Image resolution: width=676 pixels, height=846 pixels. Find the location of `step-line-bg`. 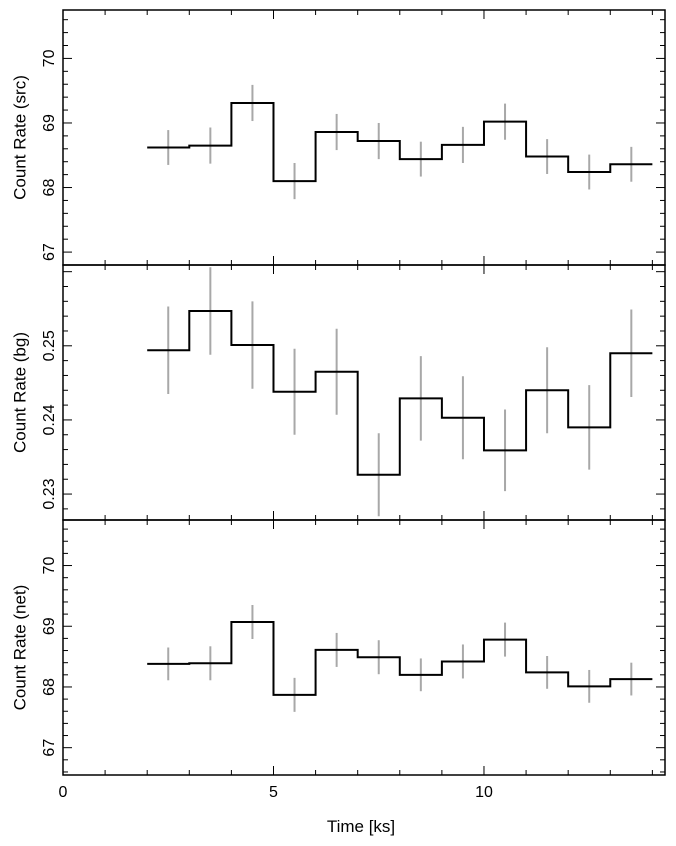

step-line-bg is located at coordinates (400, 392).